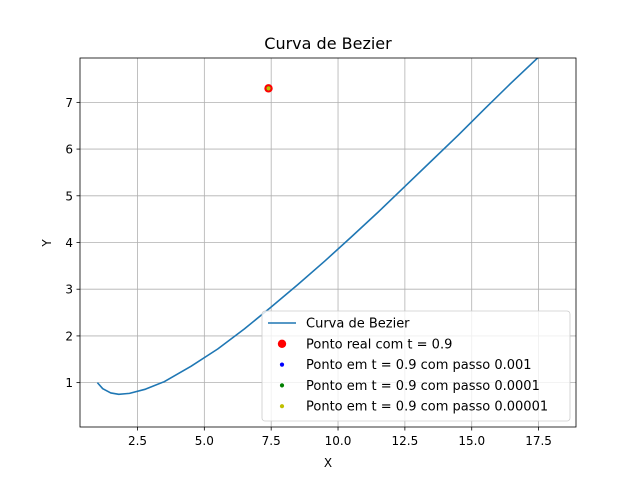 This screenshot has height=484, width=640. Describe the element at coordinates (69, 196) in the screenshot. I see `y-tick-label: 5` at that location.